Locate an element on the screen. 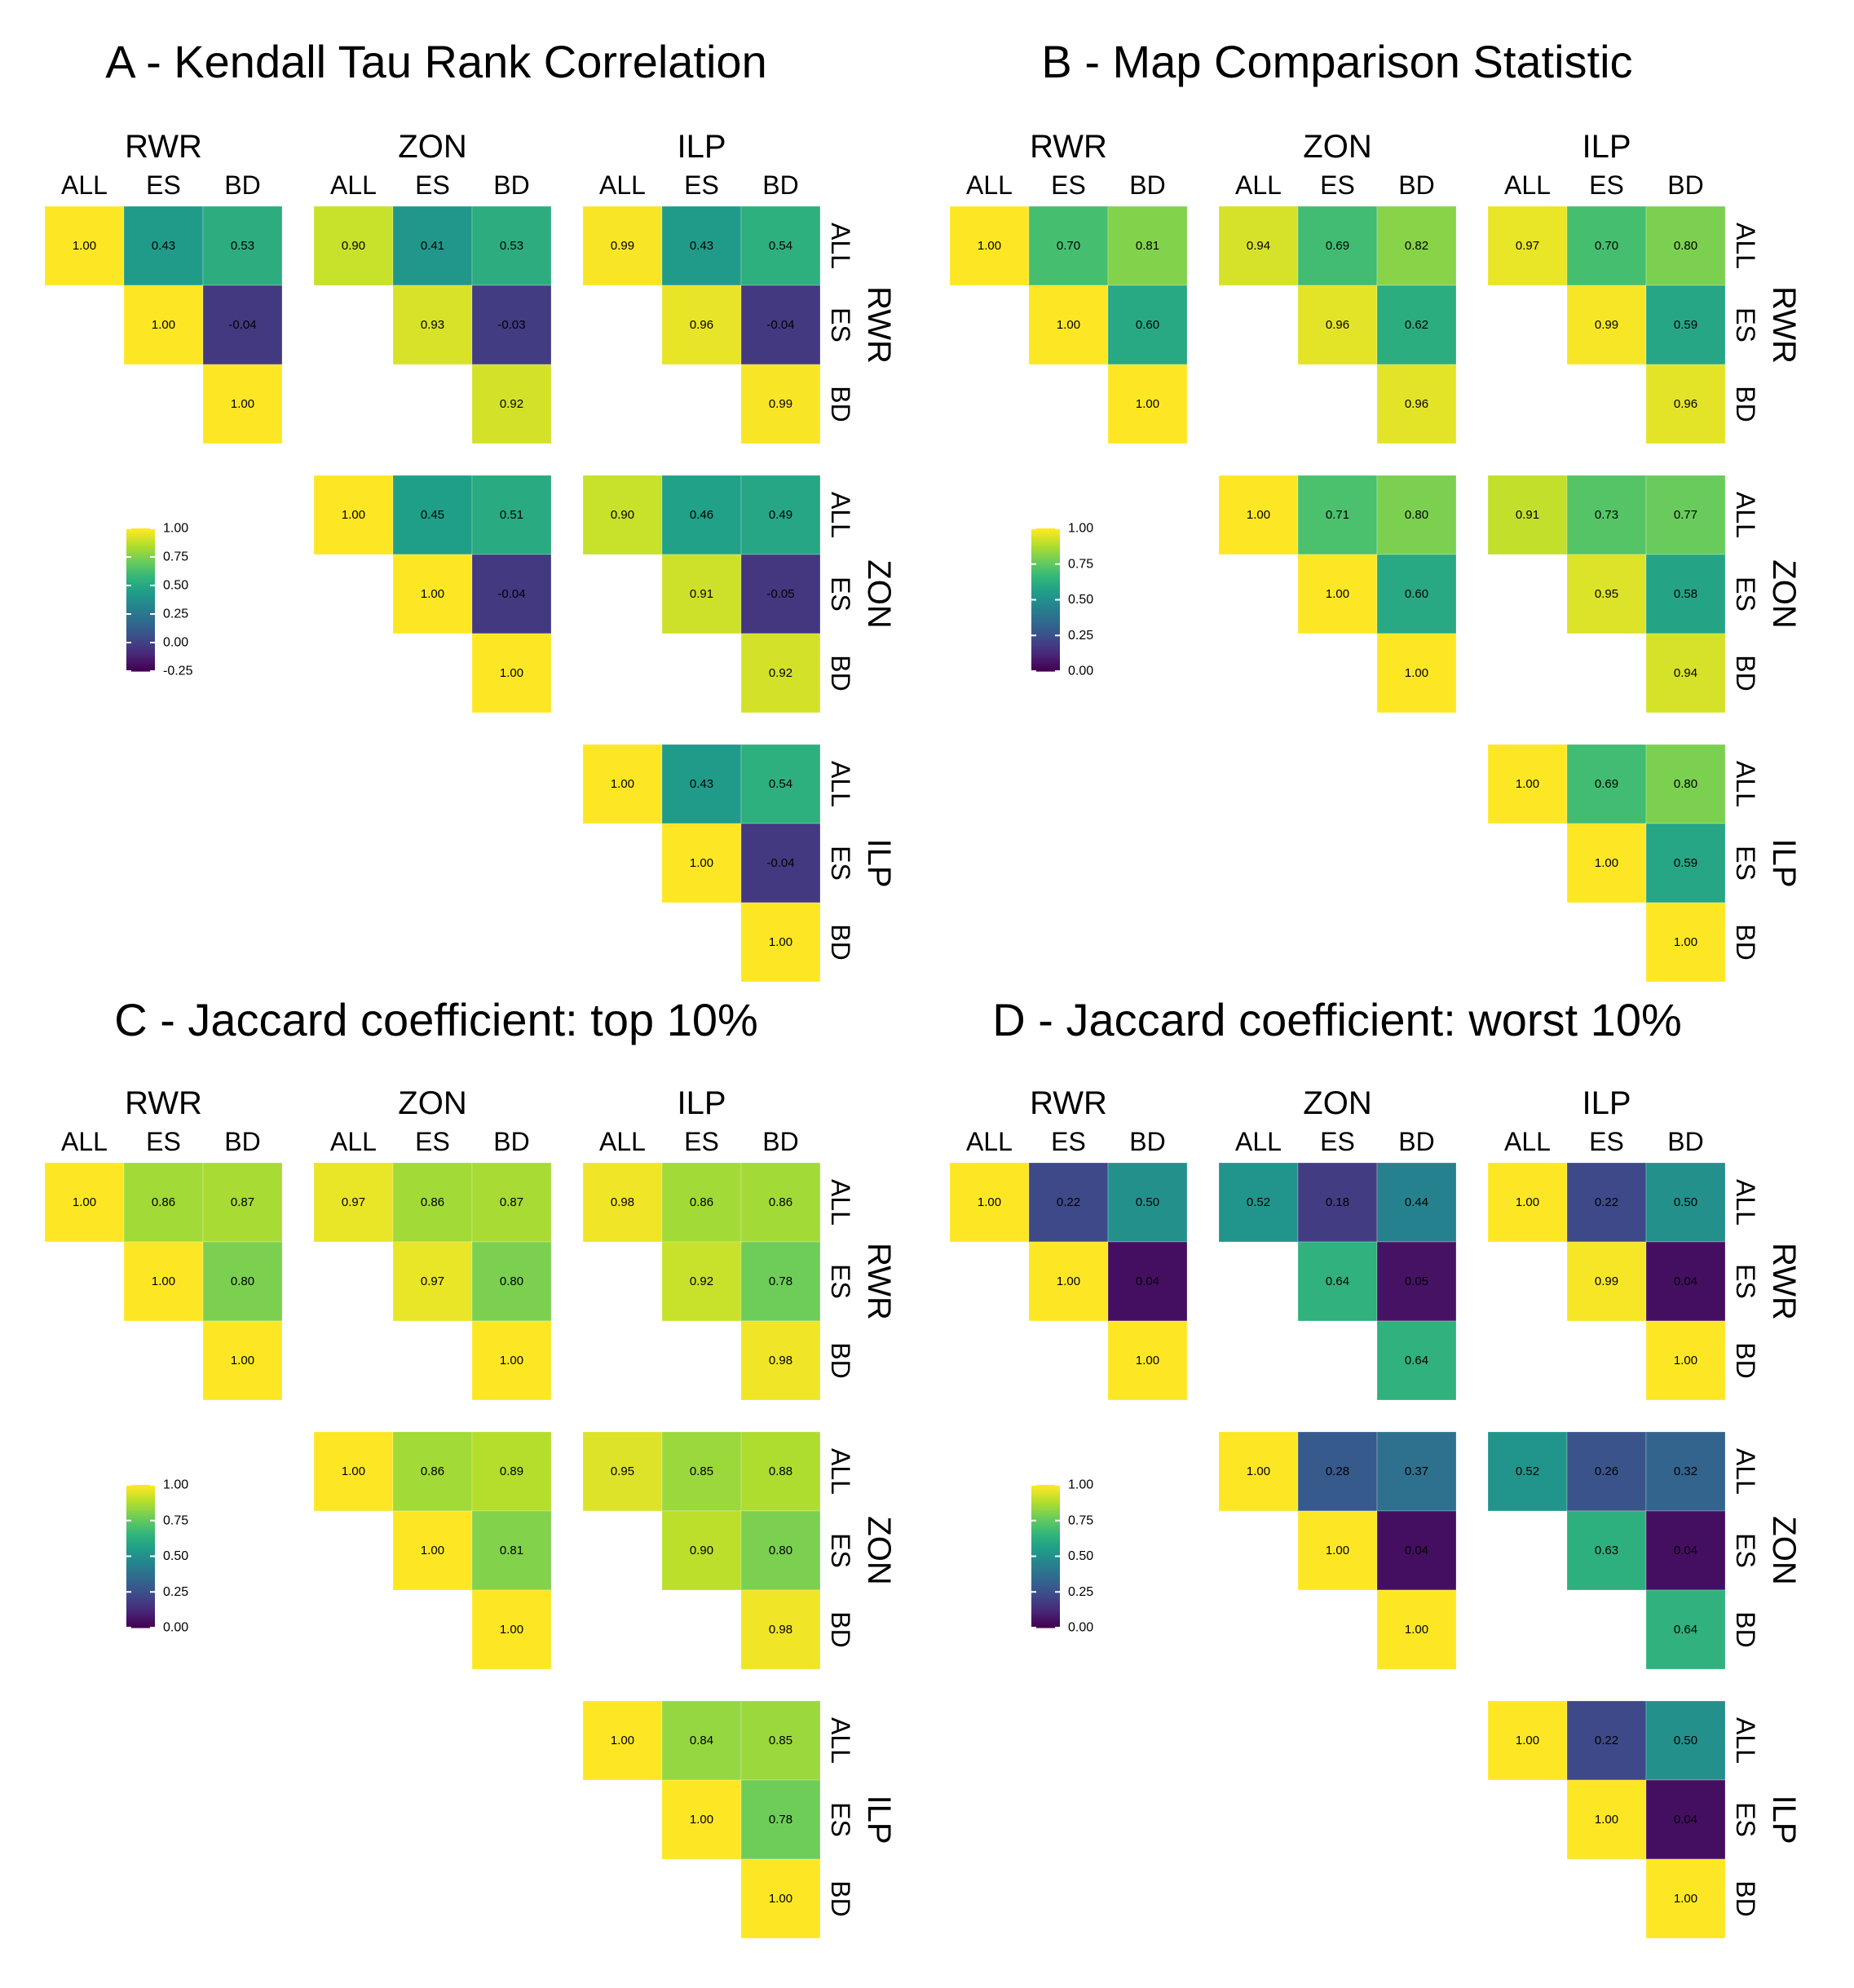 This screenshot has height=1988, width=1854. cell-value-label: 0.94 is located at coordinates (1685, 673).